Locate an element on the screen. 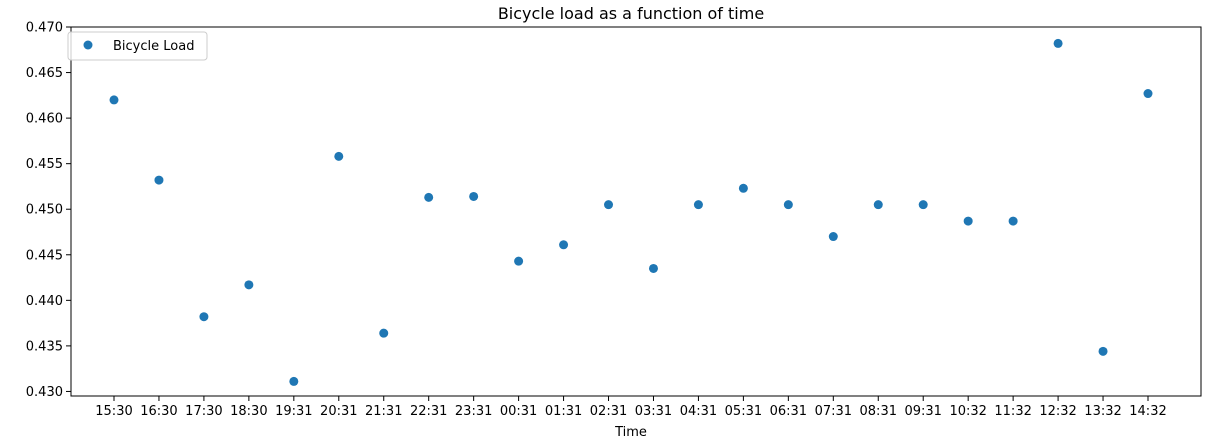 The width and height of the screenshot is (1207, 445). x-tick-label: 17:30 is located at coordinates (203, 411).